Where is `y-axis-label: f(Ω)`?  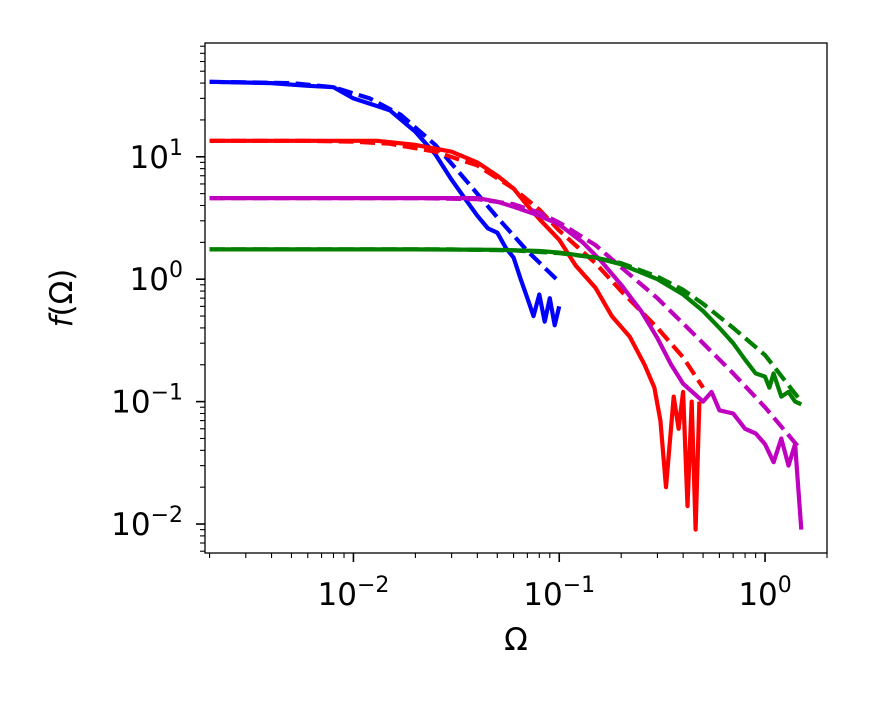 y-axis-label: f(Ω) is located at coordinates (62, 298).